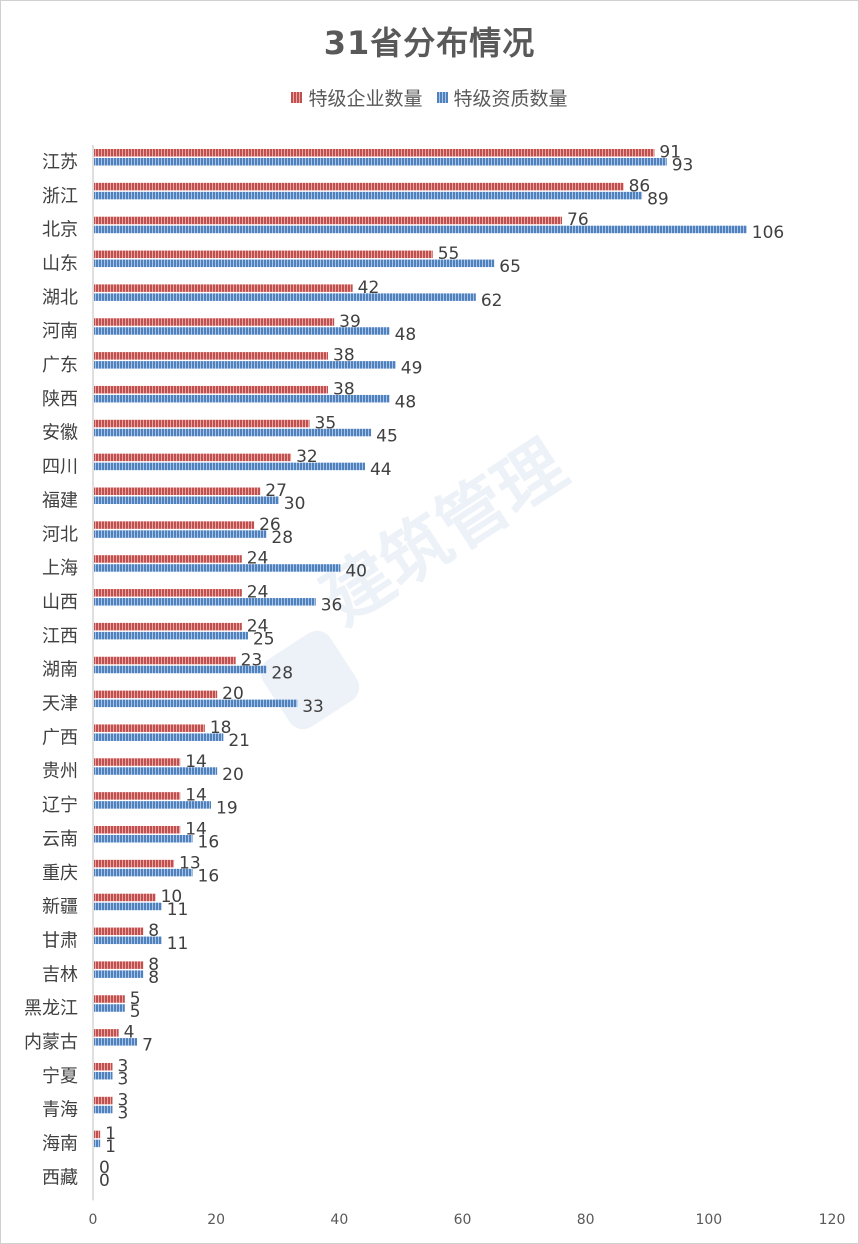  I want to click on data-label-qualification: 1, so click(110, 1147).